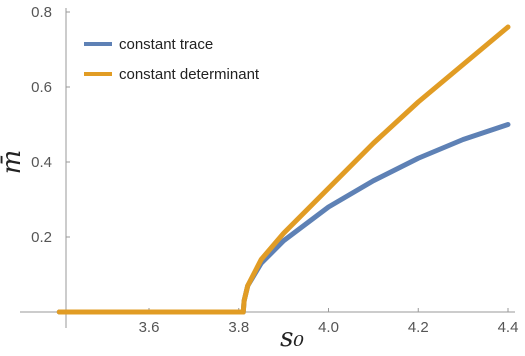 This screenshot has width=525, height=356. What do you see at coordinates (328, 327) in the screenshot?
I see `x-tick-label: 4.0` at bounding box center [328, 327].